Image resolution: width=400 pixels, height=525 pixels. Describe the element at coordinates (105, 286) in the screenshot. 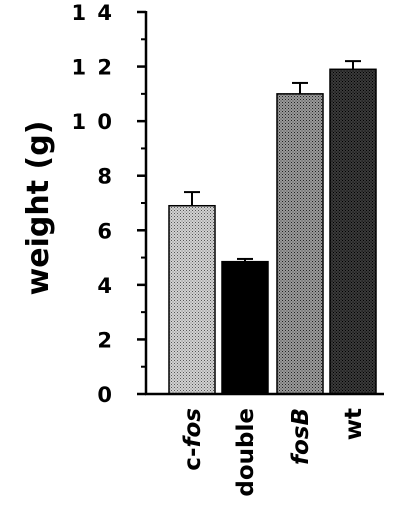

I see `y-tick-label-4: 4` at that location.